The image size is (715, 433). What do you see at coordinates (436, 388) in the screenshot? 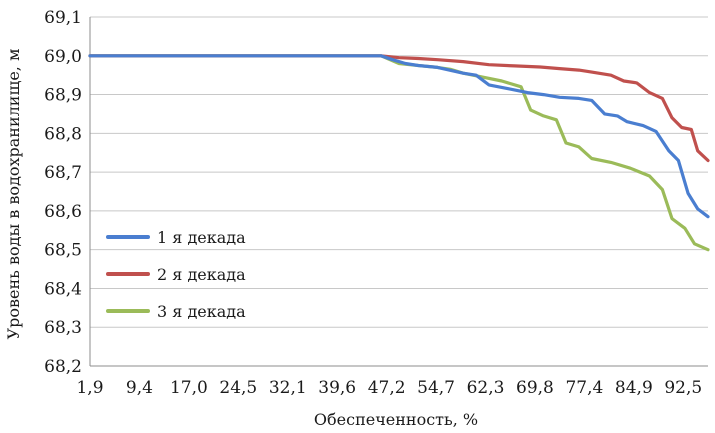
I see `x-tick-label: 54,7` at bounding box center [436, 388].